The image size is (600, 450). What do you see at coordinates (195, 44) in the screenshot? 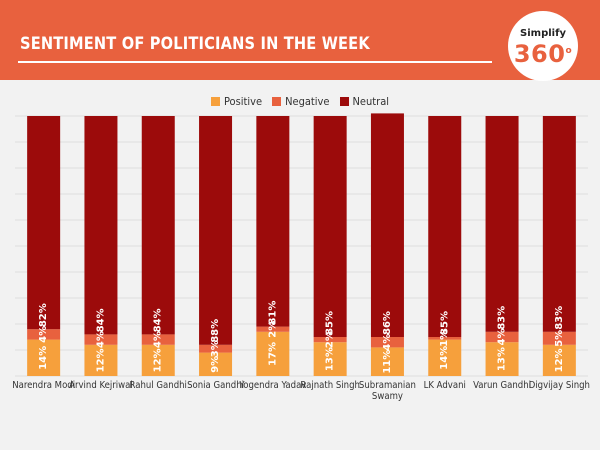
I see `chart-title: SENTIMENT OF POLITICIANS IN THE WEEK` at bounding box center [195, 44].